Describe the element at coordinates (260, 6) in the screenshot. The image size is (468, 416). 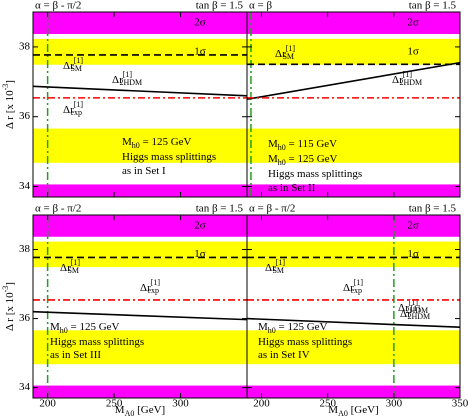
I see `panel-title: α = β` at that location.